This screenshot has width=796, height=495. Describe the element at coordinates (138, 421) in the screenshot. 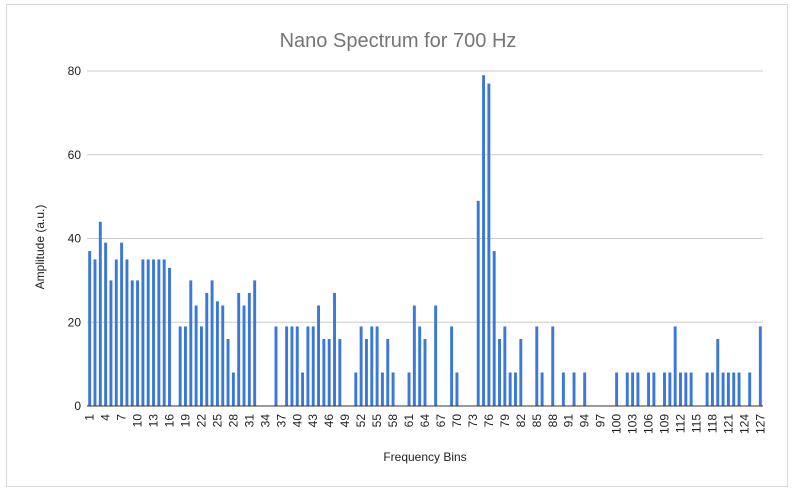

I see `x-tick-label: 10` at that location.